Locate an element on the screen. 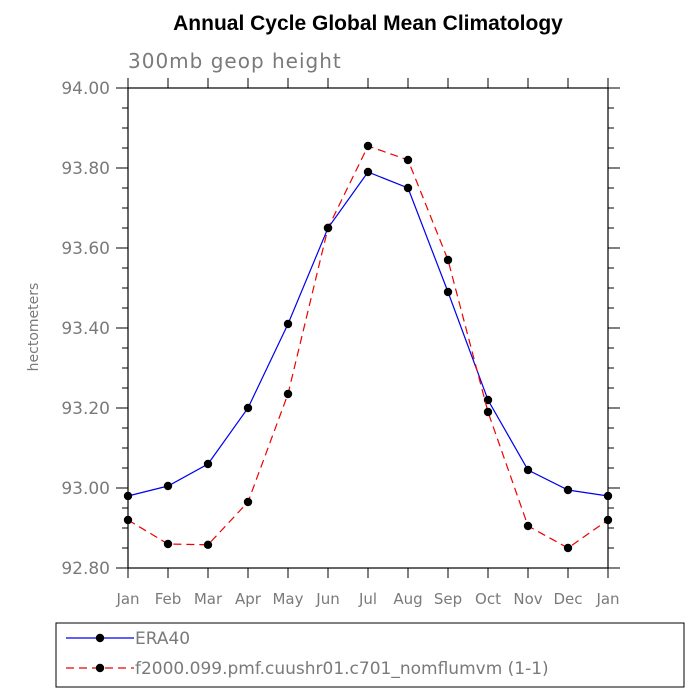 This screenshot has width=700, height=700. chart-title: Annual Cycle Global Mean Climatology is located at coordinates (368, 23).